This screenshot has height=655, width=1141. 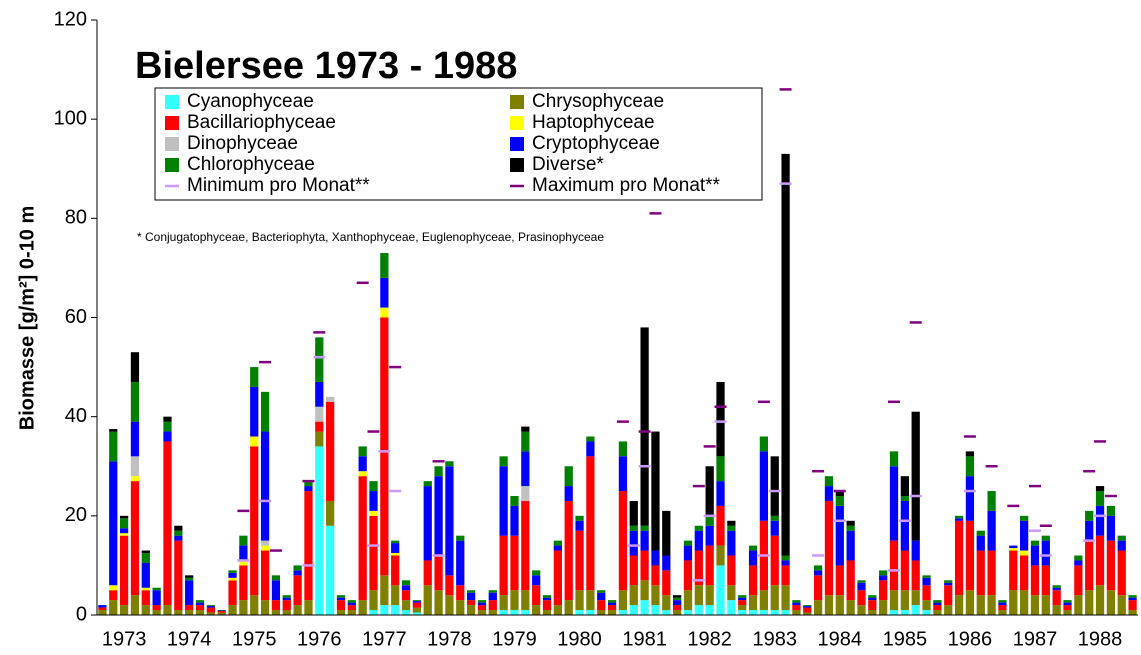 What do you see at coordinates (626, 185) in the screenshot?
I see `legend-label: Maximum pro Monat**` at bounding box center [626, 185].